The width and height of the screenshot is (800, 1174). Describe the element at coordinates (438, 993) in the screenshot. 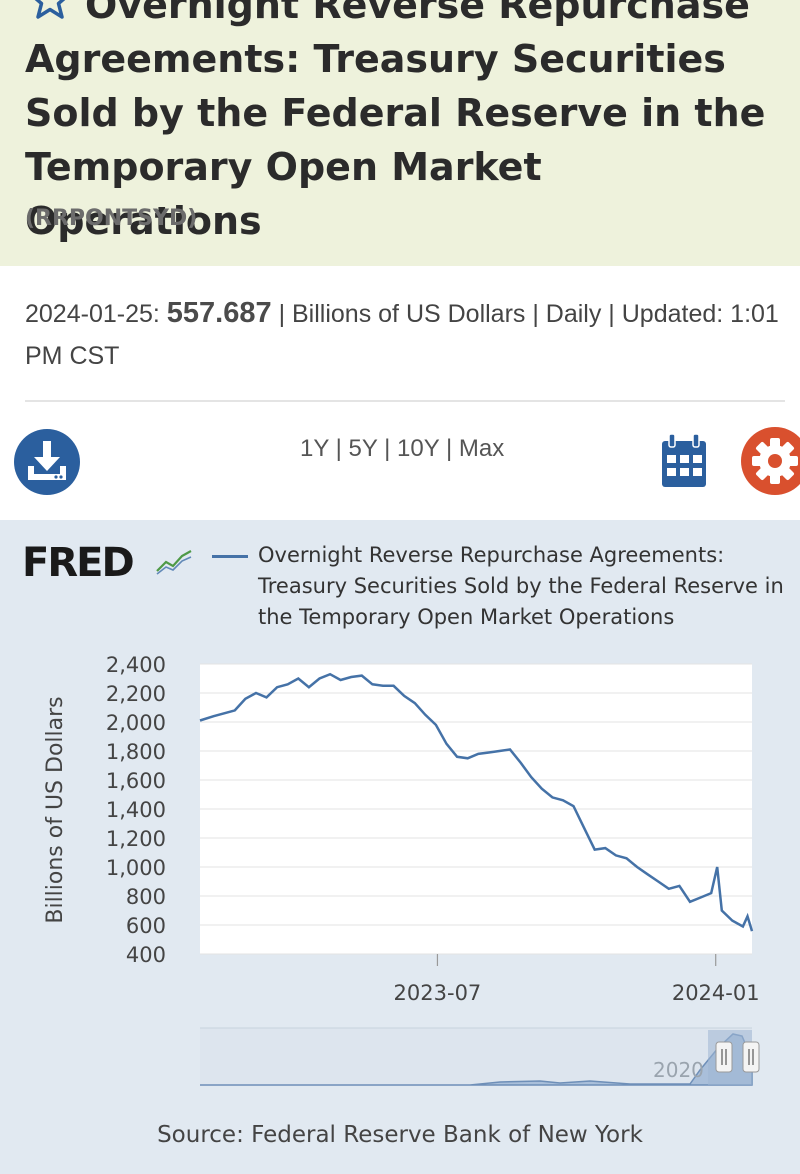

I see `x-tick-label: 2023-07` at that location.